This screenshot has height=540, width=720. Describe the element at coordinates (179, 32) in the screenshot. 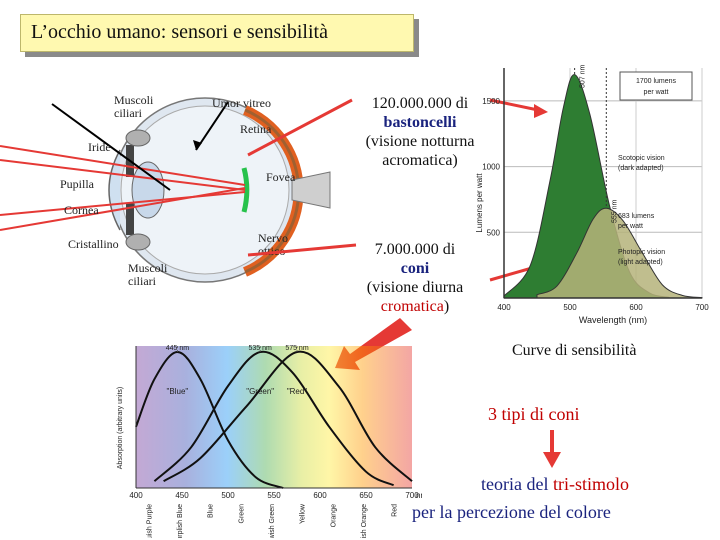

I see `page-title: L’occhio umano: sensori e sensibilità` at that location.